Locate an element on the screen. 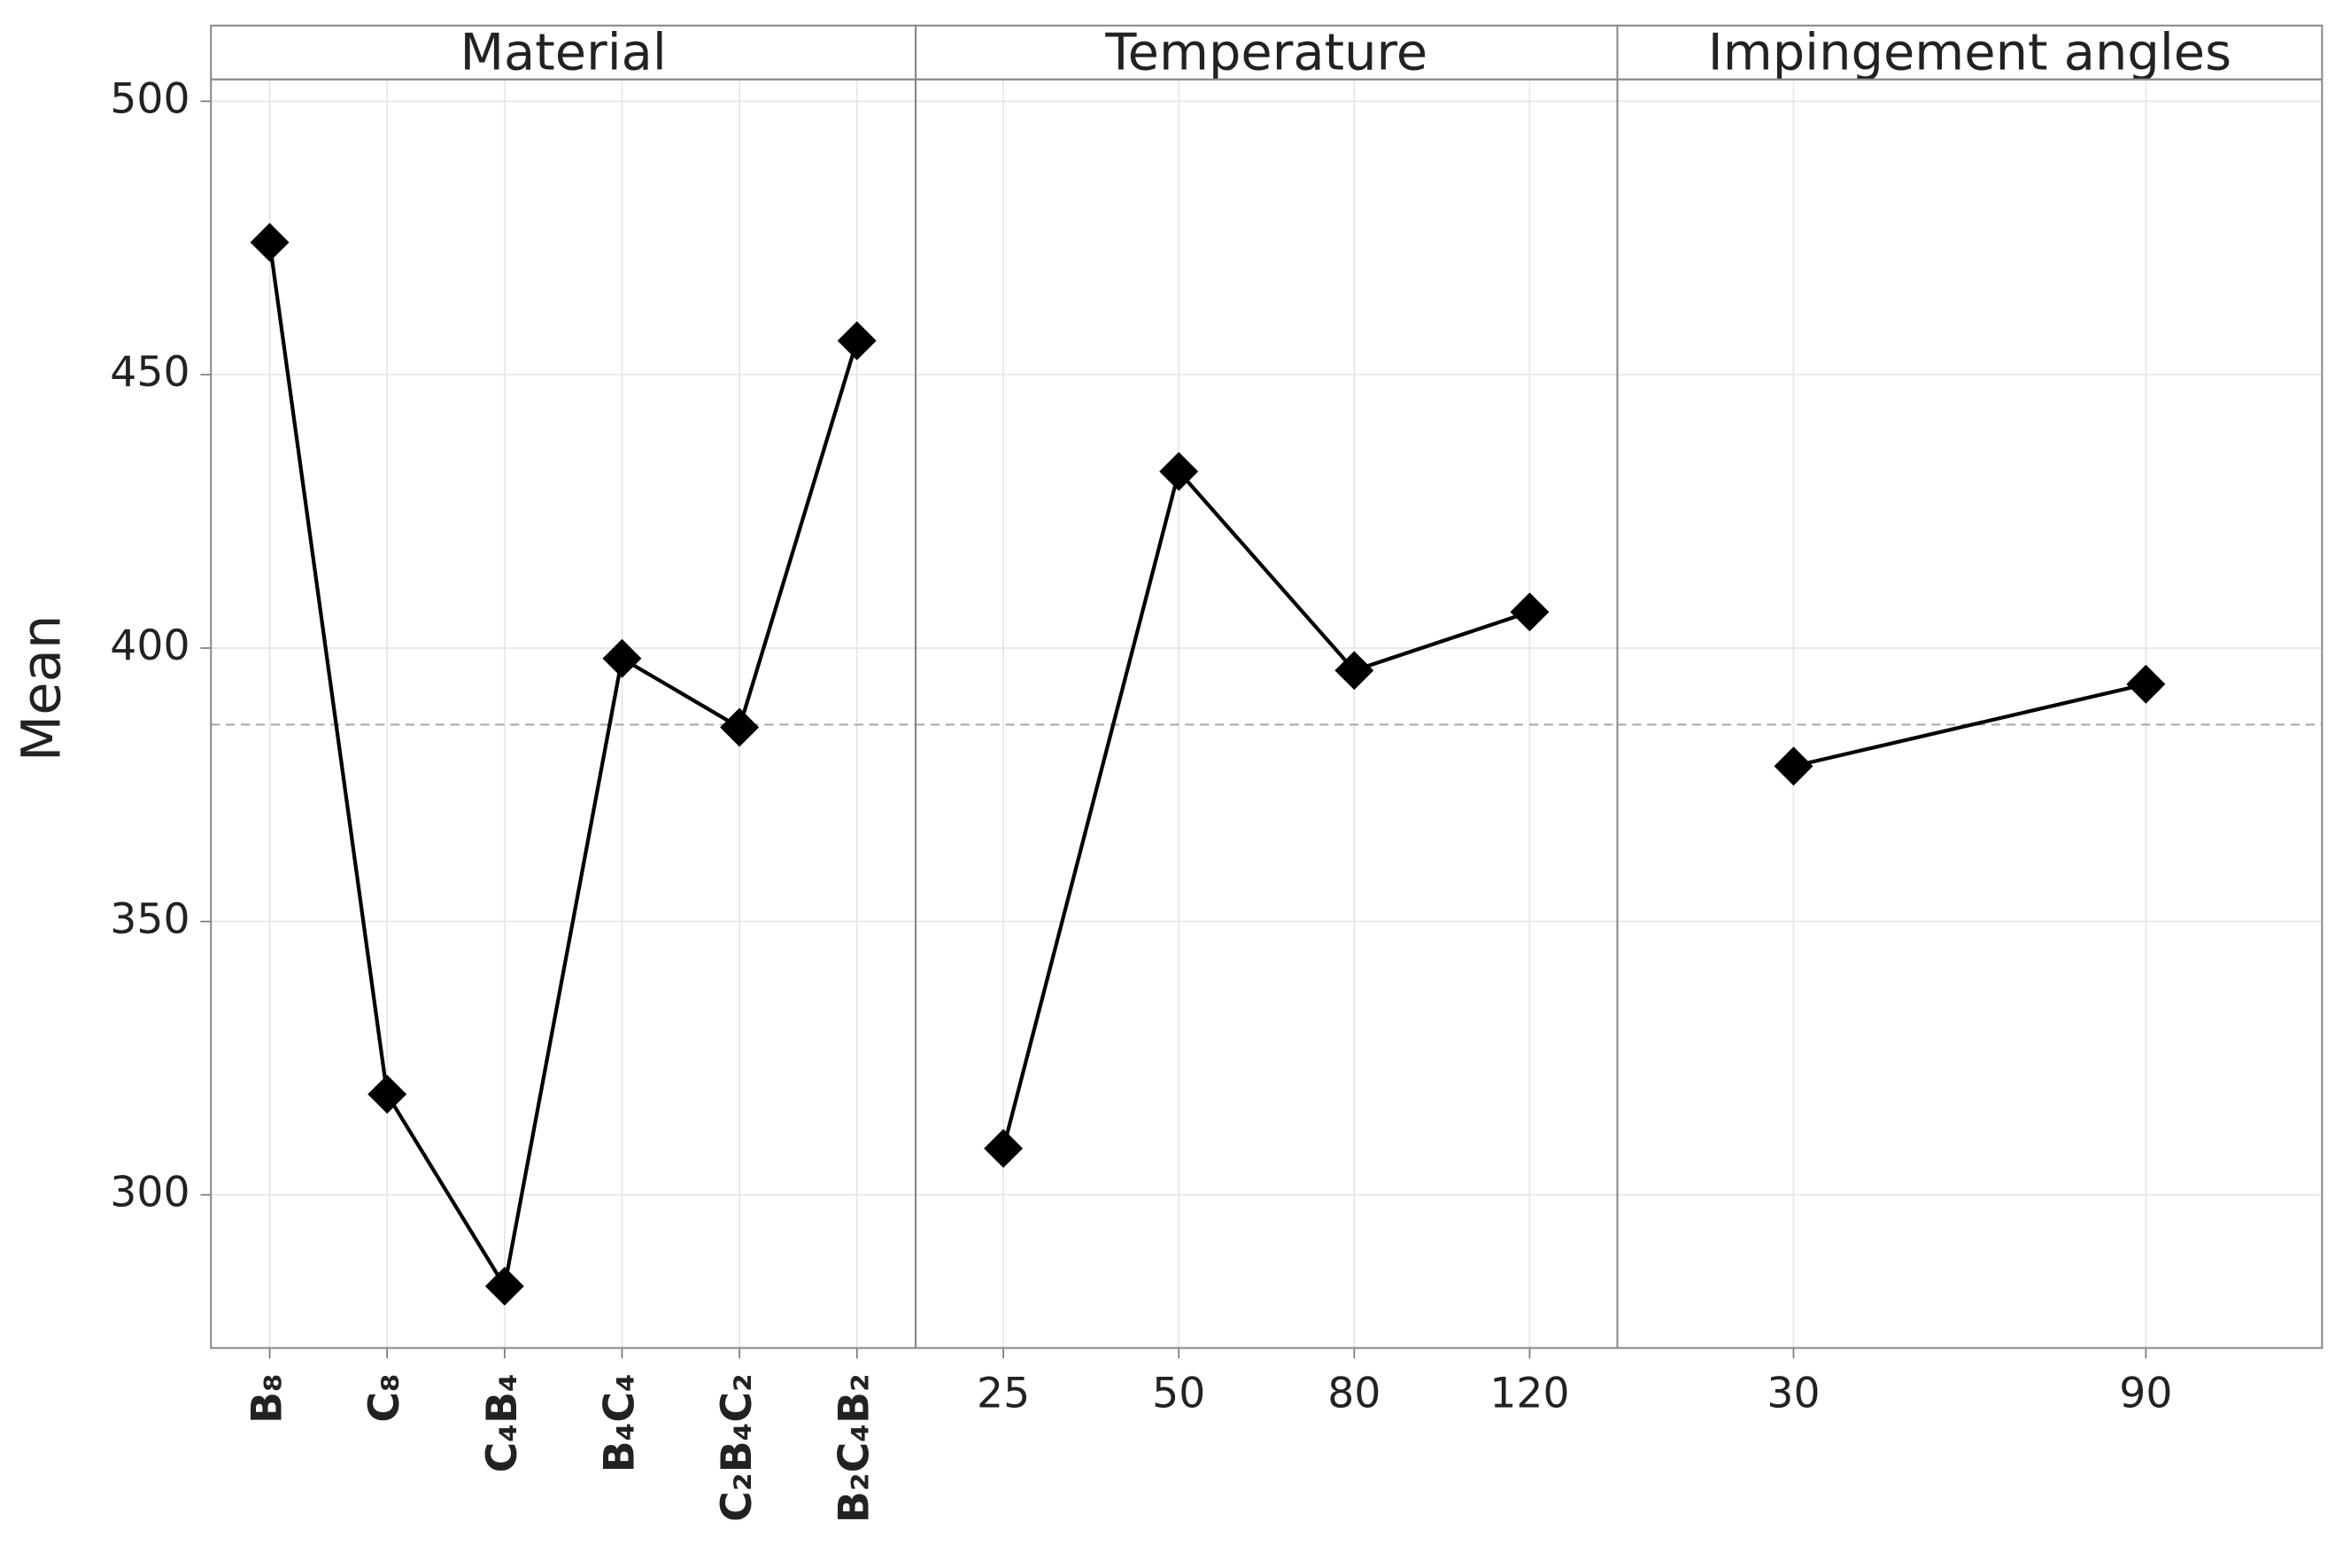 The width and height of the screenshot is (2343, 1568). y-axis-label: Mean is located at coordinates (42, 688).